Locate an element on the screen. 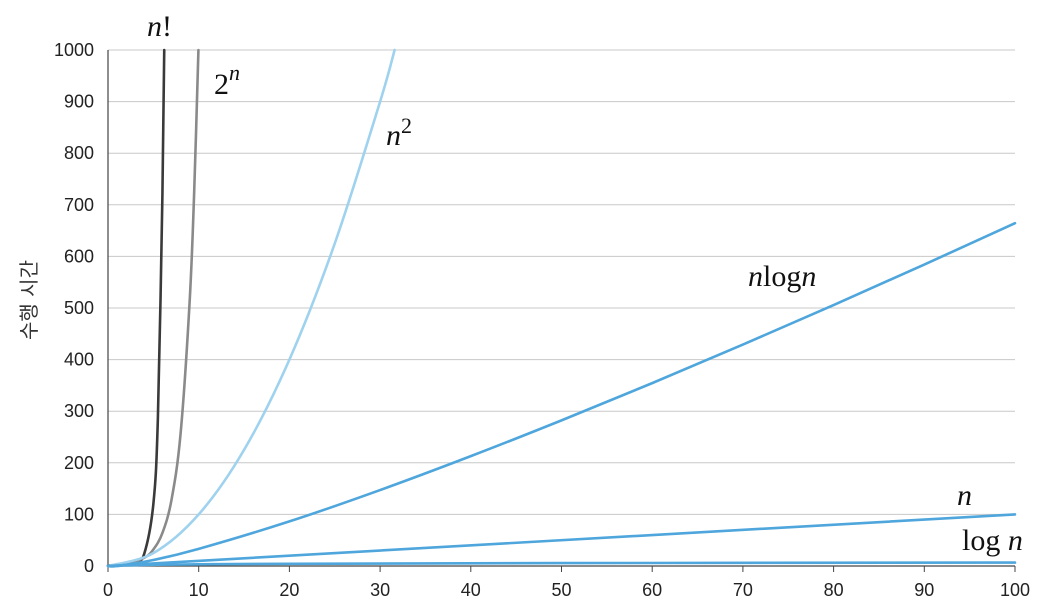 The image size is (1048, 608). x-tick-label: 20 is located at coordinates (289, 590).